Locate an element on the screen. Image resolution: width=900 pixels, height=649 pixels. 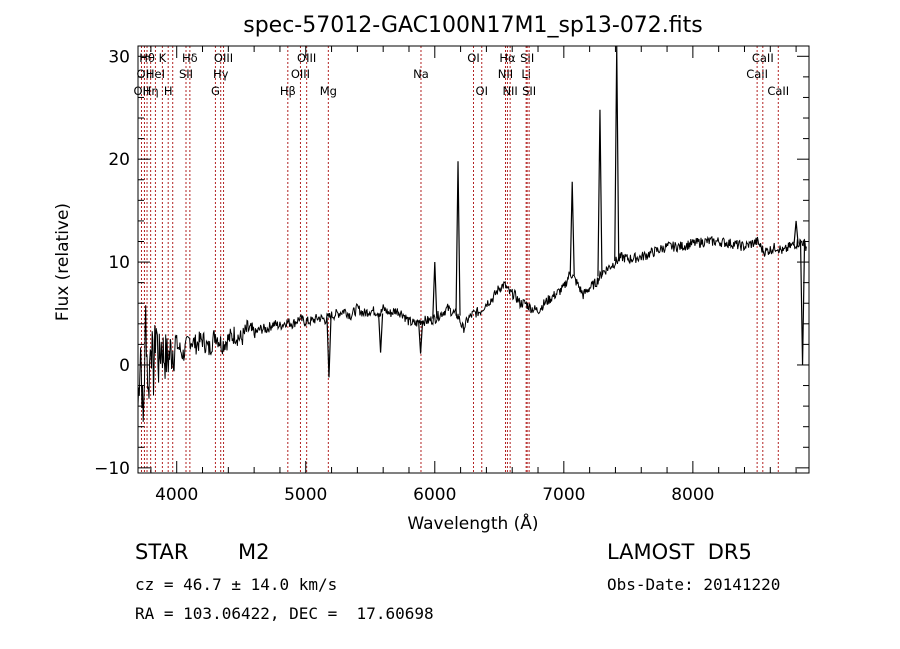
line-marker-label: Na is located at coordinates (421, 74).